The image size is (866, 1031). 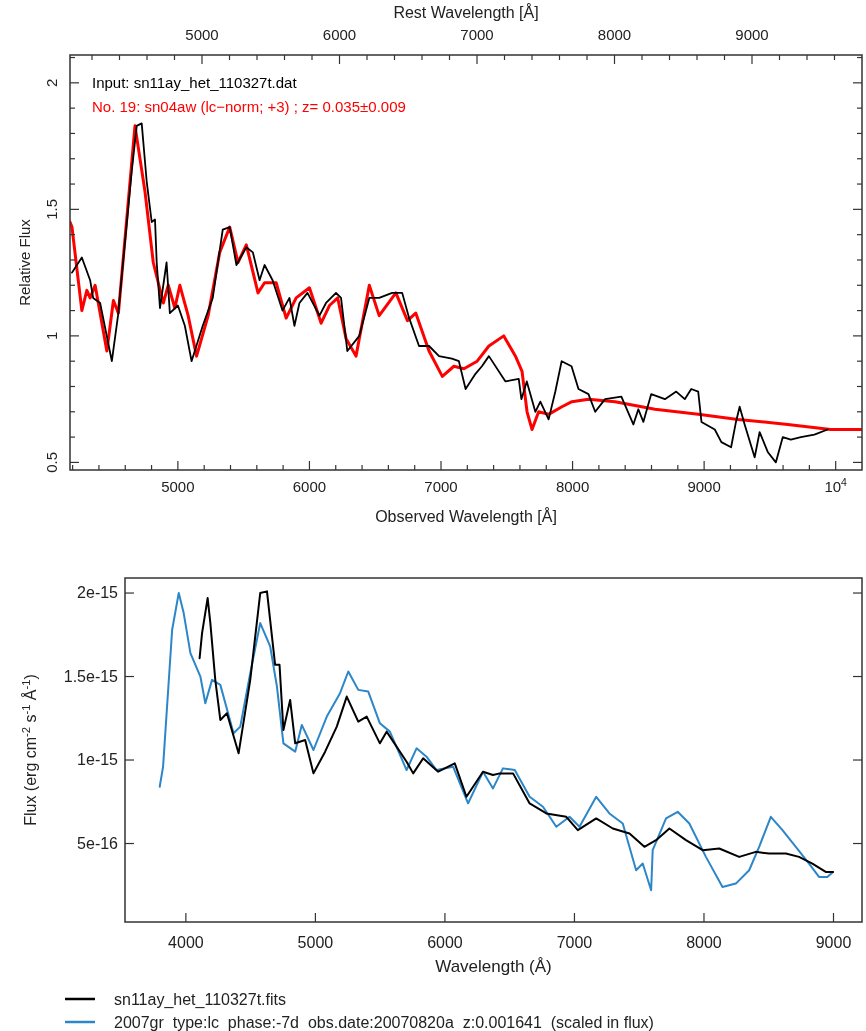 I want to click on legend-label: sn11ay_het_110327t.fits, so click(x=200, y=1000).